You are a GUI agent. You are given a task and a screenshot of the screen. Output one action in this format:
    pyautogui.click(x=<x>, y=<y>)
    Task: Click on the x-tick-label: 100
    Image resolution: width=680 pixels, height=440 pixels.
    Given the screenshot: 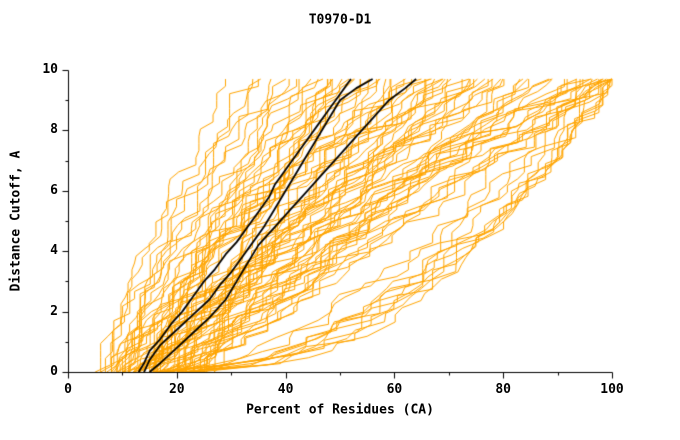 What is the action you would take?
    pyautogui.click(x=612, y=389)
    